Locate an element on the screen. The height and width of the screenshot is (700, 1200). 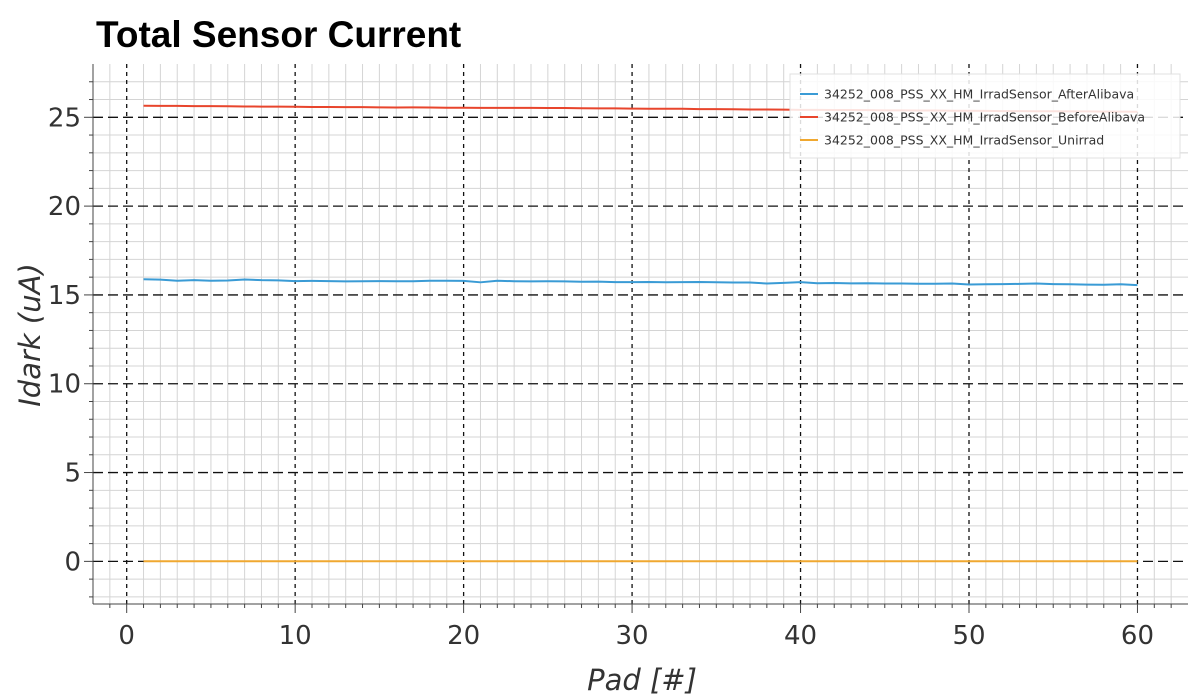
x-tick-label: 40 is located at coordinates (800, 636).